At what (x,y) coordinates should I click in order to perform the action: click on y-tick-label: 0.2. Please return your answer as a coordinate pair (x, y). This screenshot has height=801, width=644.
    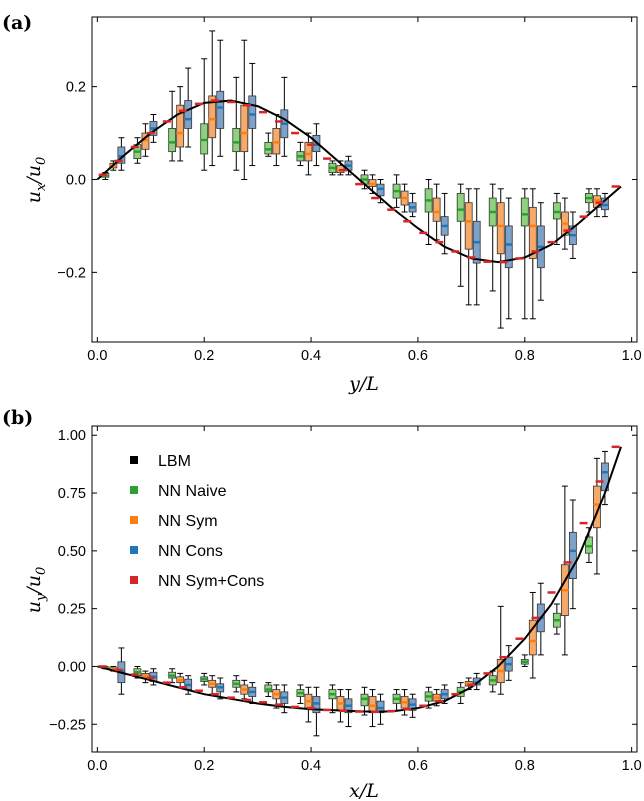
    Looking at the image, I should click on (76, 88).